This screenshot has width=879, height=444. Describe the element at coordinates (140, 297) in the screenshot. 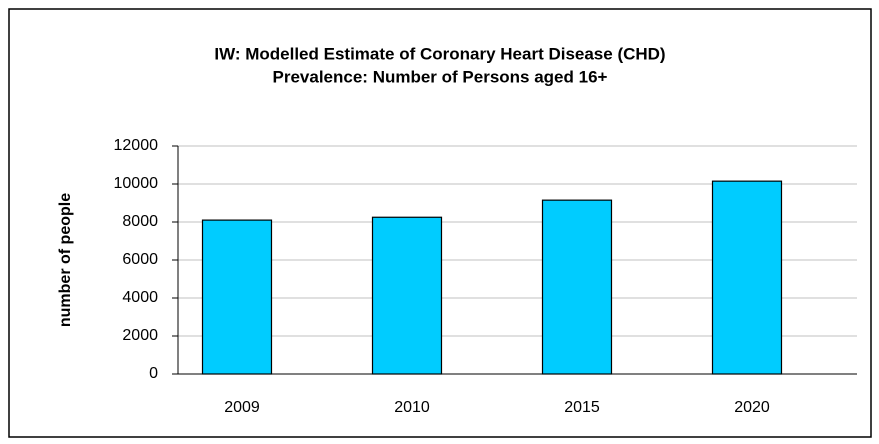

I see `y-tick-label: 4000` at that location.